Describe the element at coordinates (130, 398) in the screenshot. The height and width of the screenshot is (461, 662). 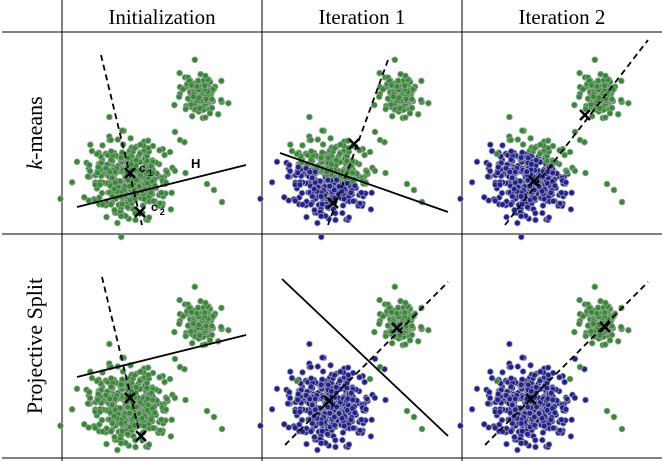
I see `center-1-marker` at that location.